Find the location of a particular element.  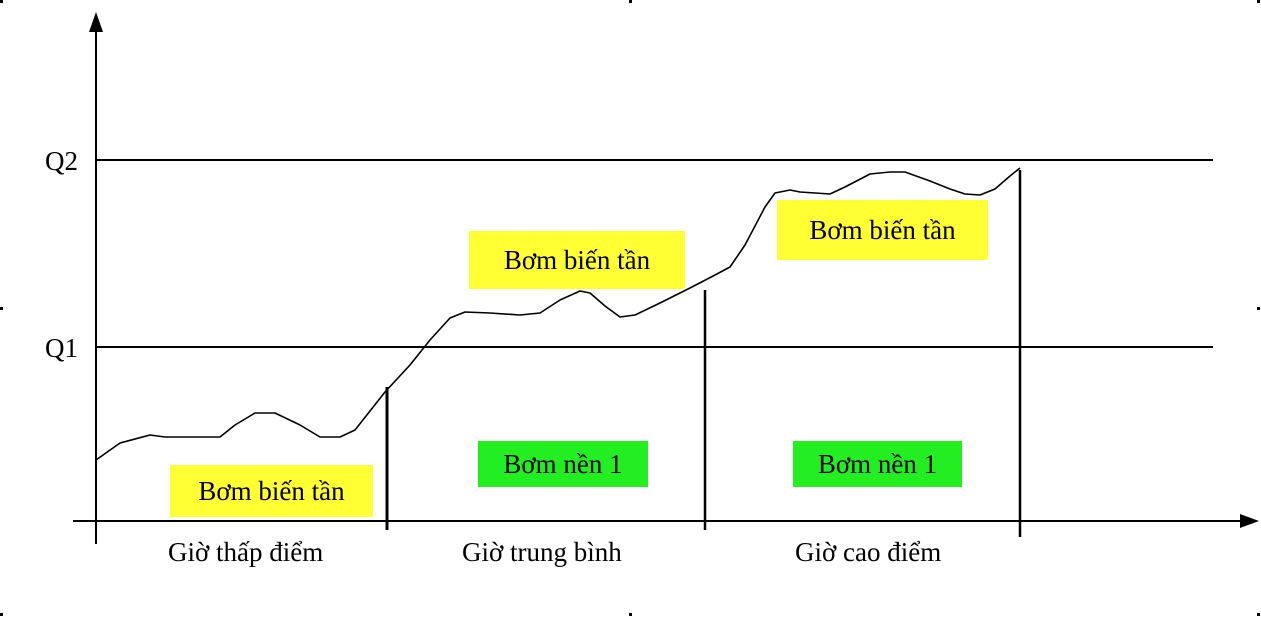

base-pump-label-peak: Bơm nền 1 is located at coordinates (877, 464).